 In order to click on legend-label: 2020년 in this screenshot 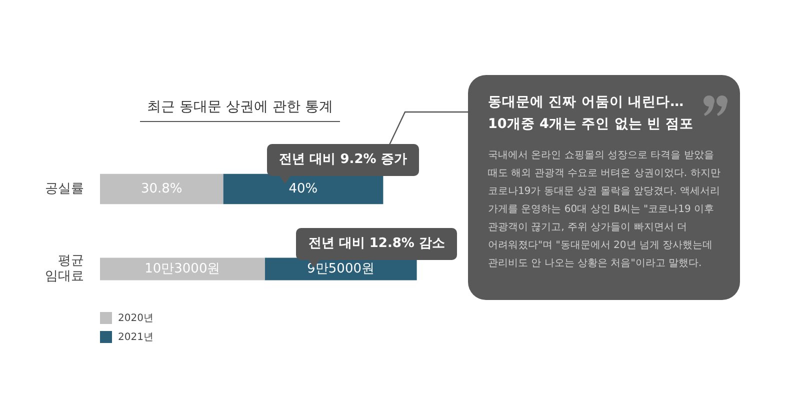, I will do `click(136, 318)`.